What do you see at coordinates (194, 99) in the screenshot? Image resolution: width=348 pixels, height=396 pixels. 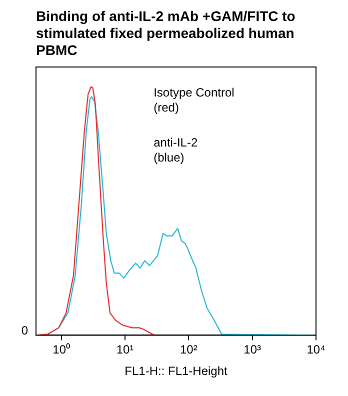 I see `annotation: Isotype Control (red)` at bounding box center [194, 99].